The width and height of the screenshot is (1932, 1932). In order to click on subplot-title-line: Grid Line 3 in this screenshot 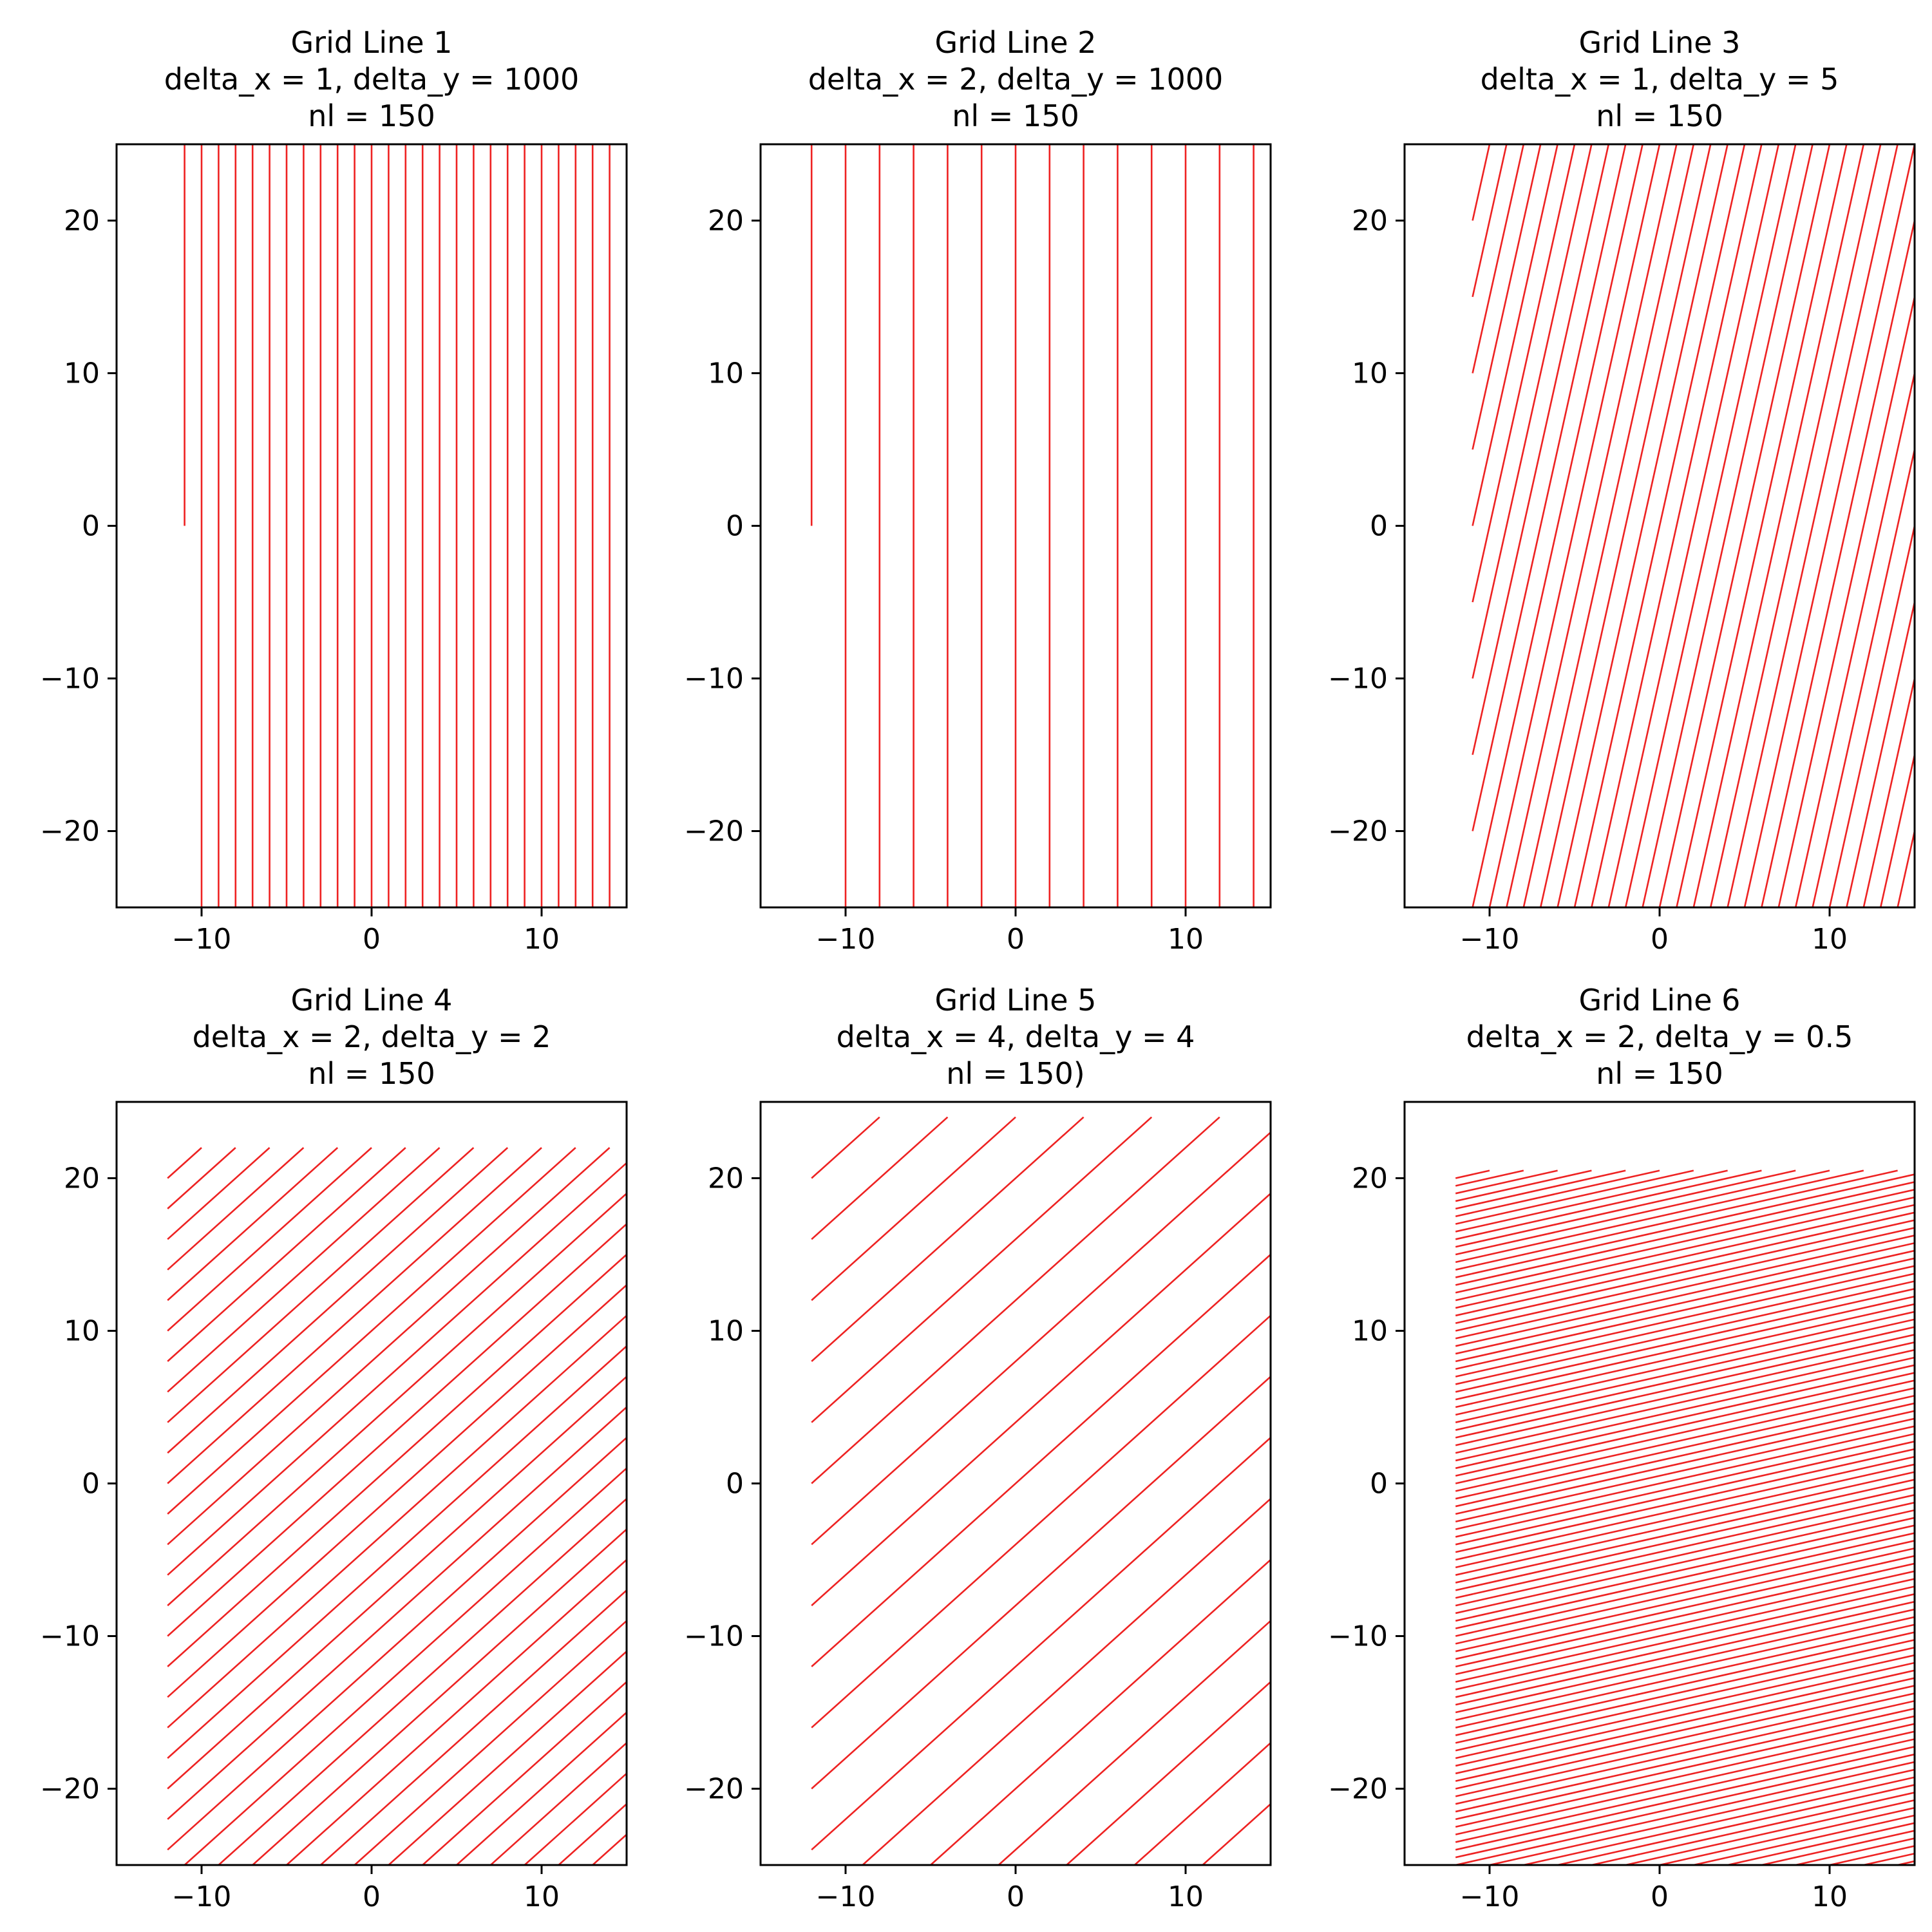, I will do `click(1660, 42)`.